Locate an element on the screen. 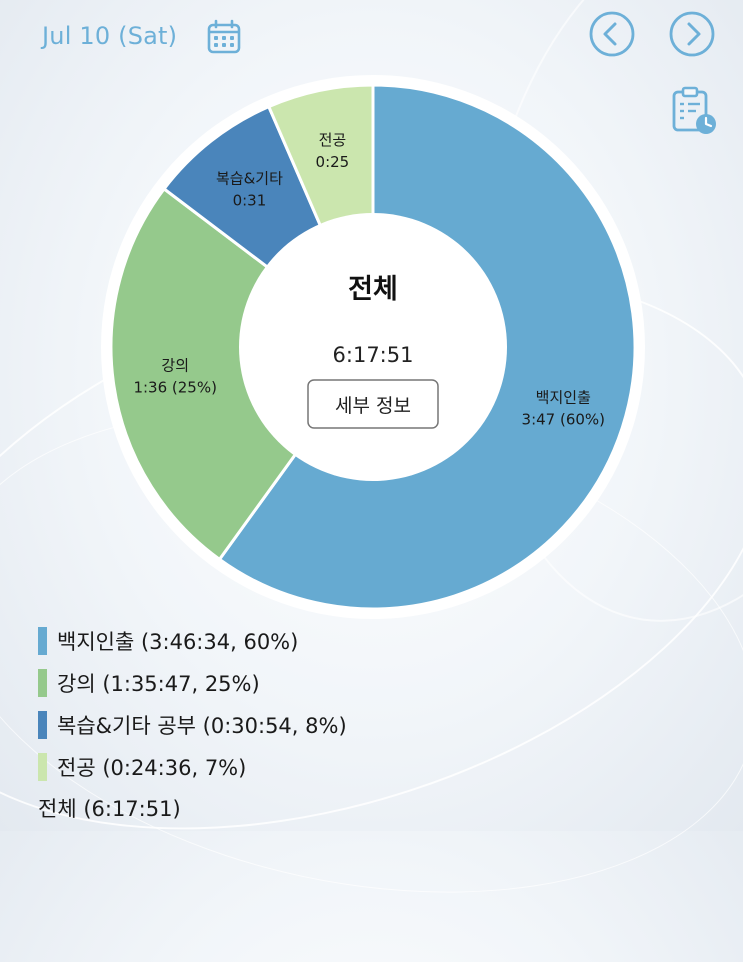 The image size is (743, 962). clipboard-clock-icon is located at coordinates (694, 111).